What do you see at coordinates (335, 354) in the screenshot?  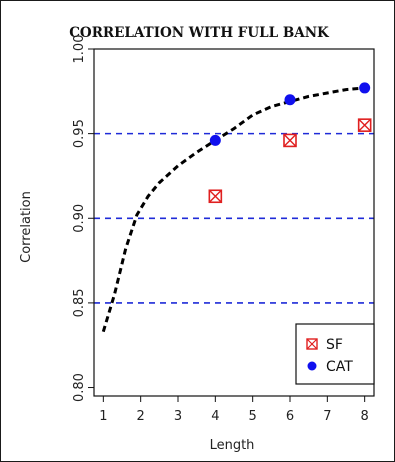 I see `legend-box` at bounding box center [335, 354].